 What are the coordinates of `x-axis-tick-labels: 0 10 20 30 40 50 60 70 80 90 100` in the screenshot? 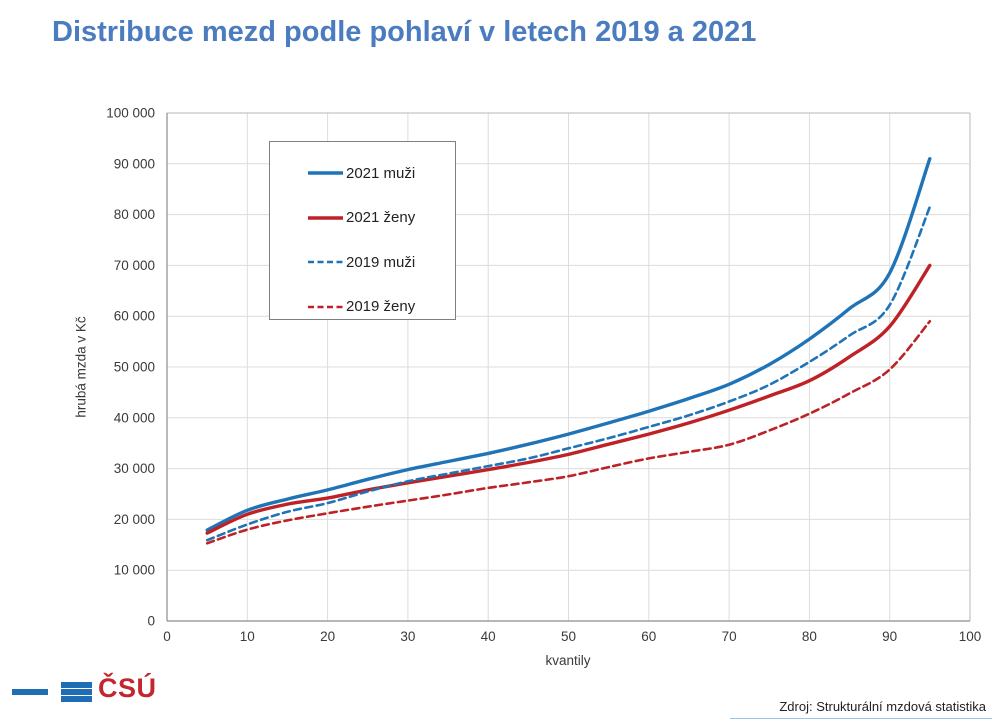 It's located at (572, 636).